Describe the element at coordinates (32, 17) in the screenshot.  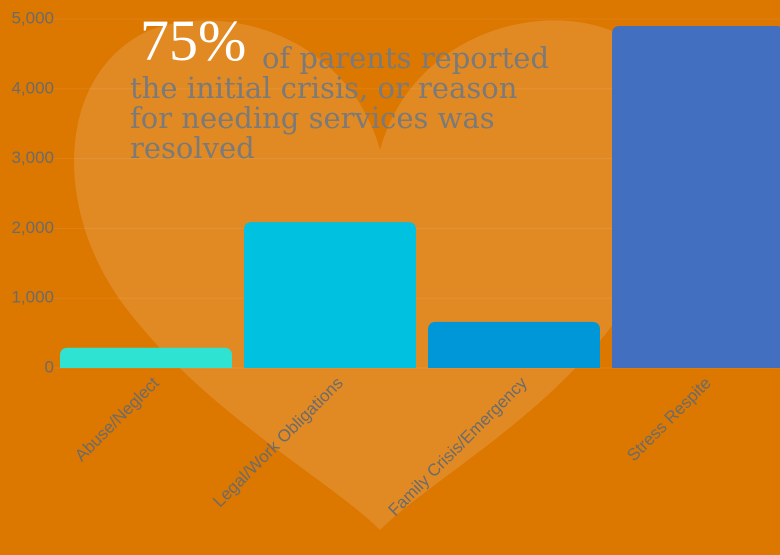
I see `y-tick-label: 5,000` at that location.